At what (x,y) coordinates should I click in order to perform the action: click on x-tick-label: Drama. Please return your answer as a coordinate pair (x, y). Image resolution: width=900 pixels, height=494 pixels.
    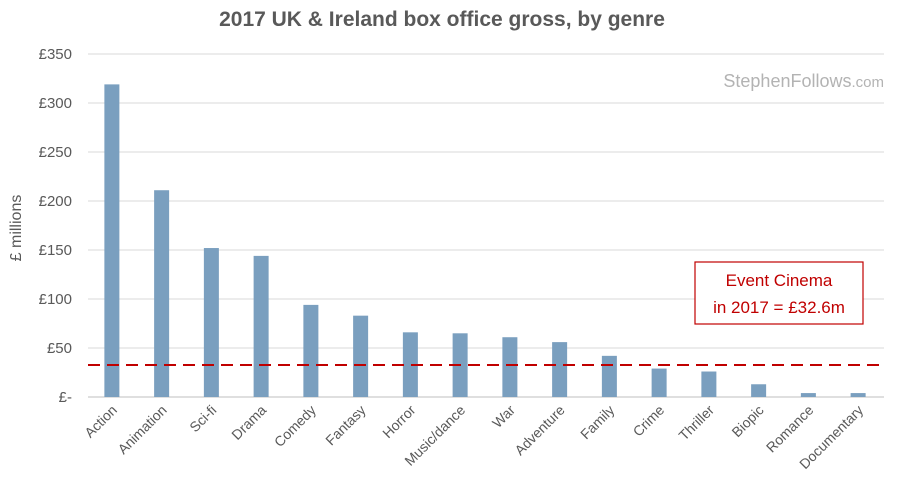
    Looking at the image, I should click on (248, 422).